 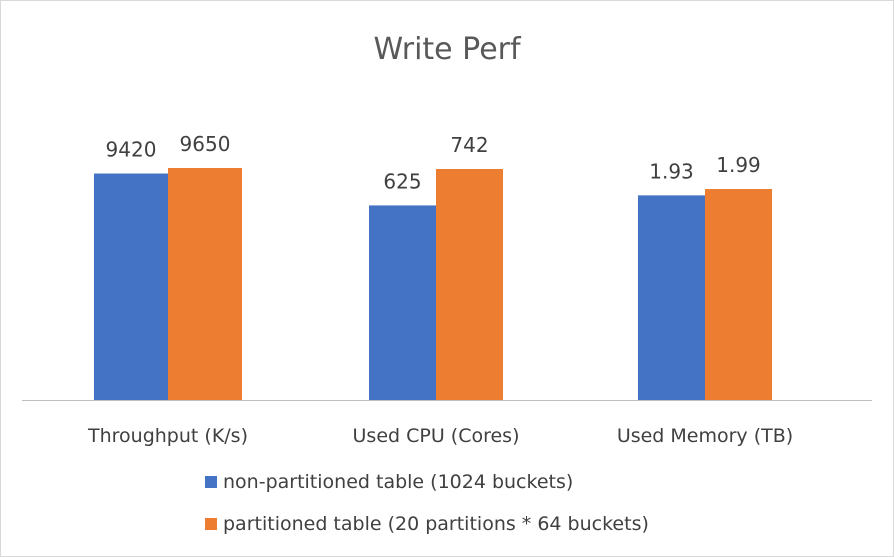 I want to click on chart-title: Write Perf, so click(x=447, y=49).